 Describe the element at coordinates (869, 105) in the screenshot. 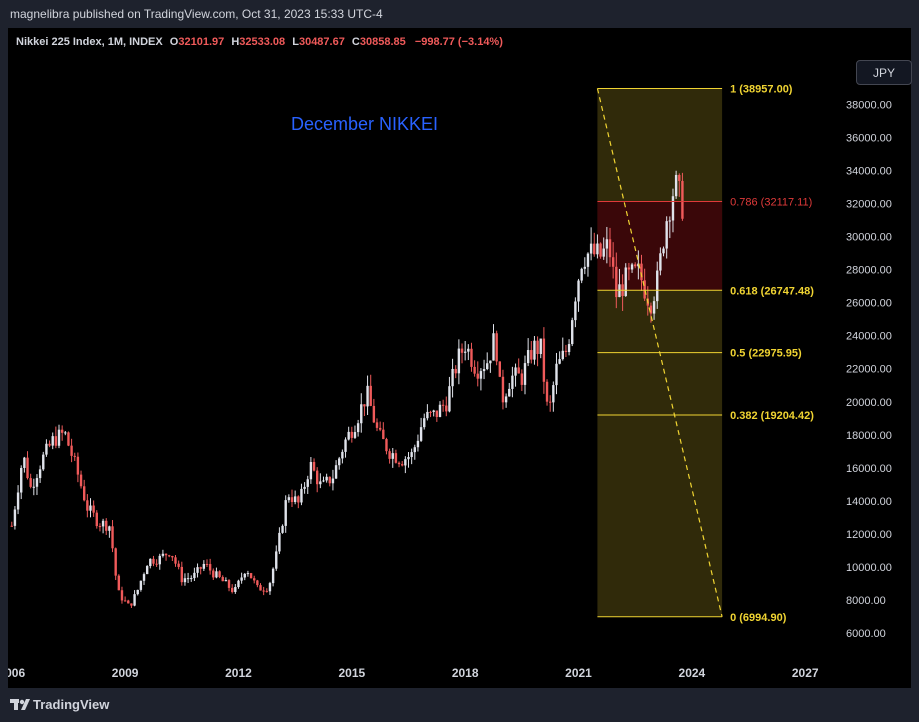

I see `price-tick-label: 38000.00` at that location.